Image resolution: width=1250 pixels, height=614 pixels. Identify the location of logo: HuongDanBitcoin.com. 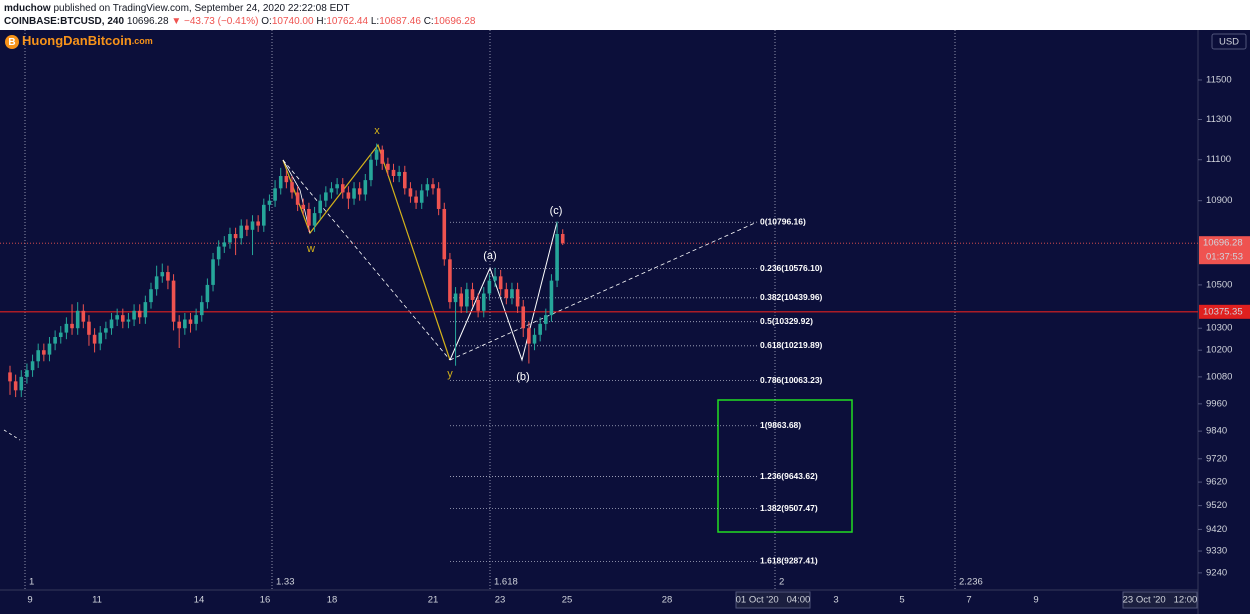
(87, 40).